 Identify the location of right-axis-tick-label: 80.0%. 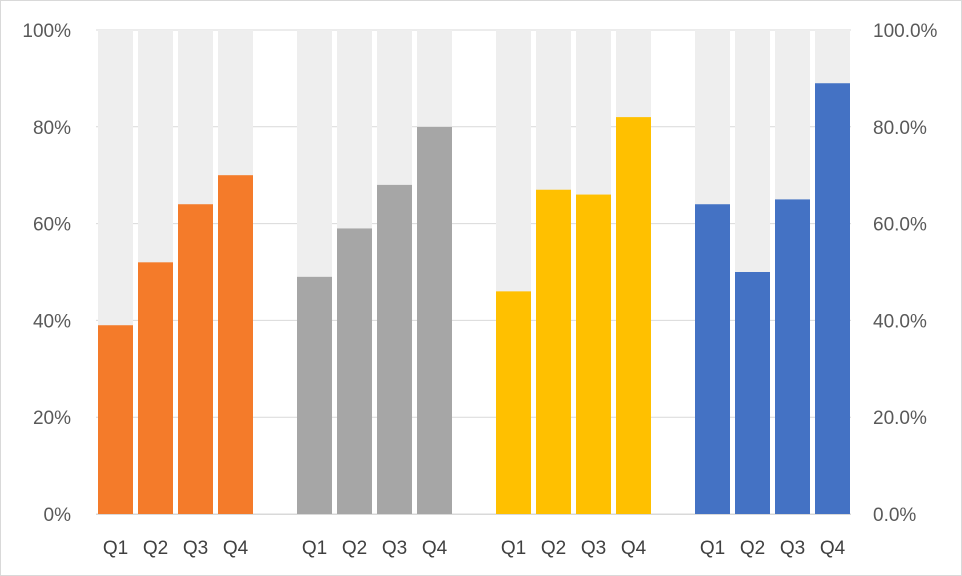
(900, 128).